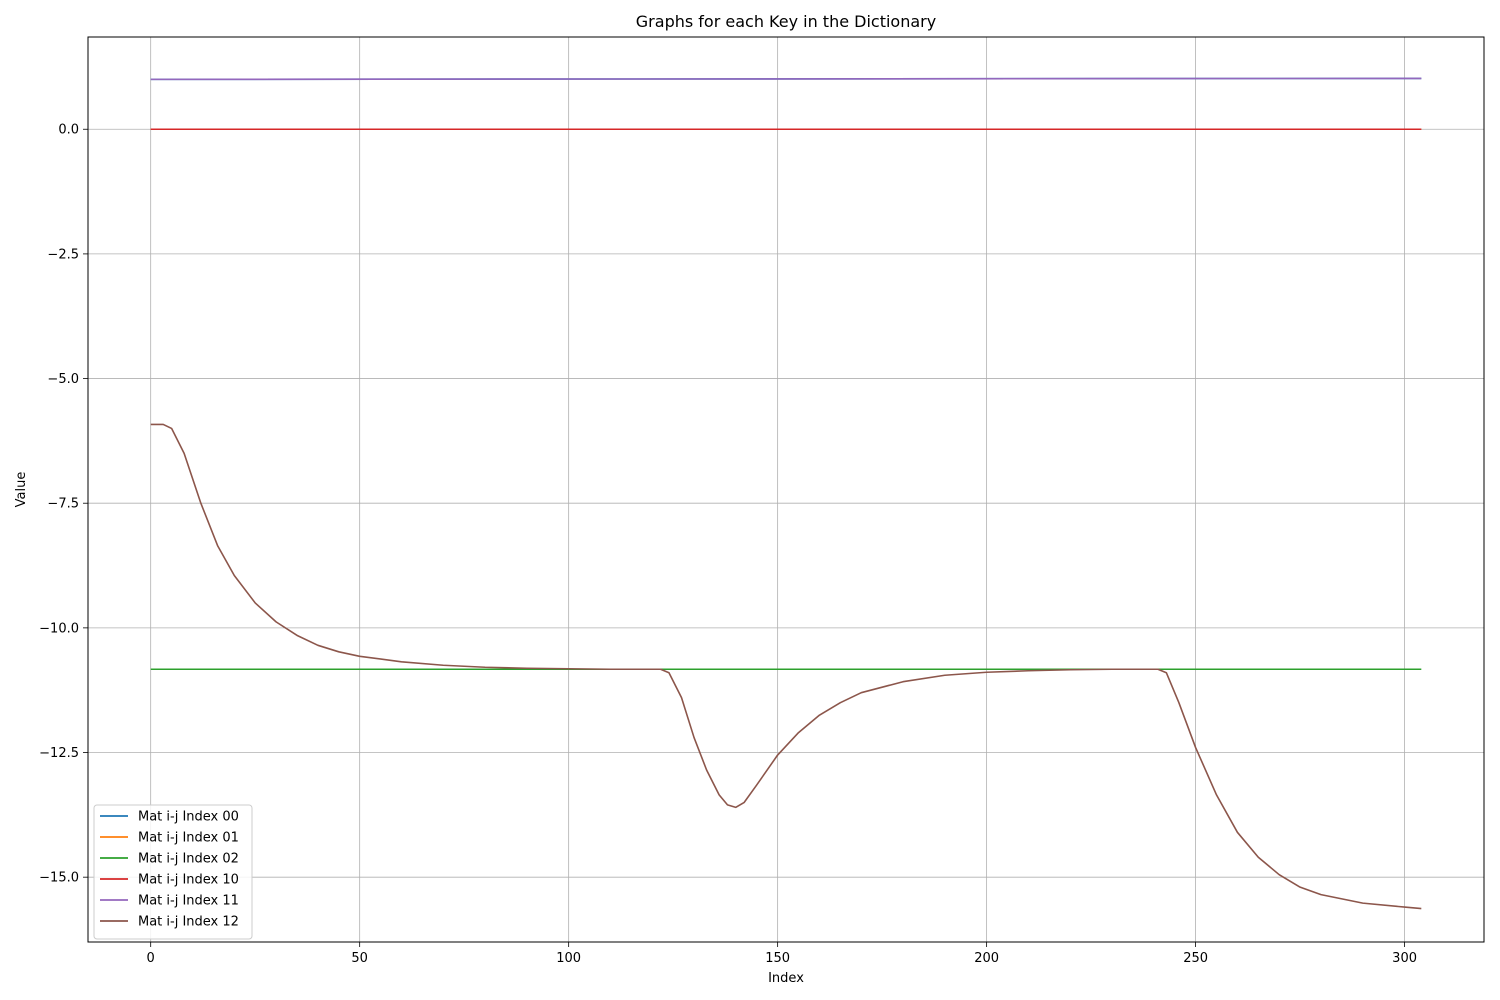  I want to click on chart-title: Graphs for each Key in the Dictionary, so click(786, 21).